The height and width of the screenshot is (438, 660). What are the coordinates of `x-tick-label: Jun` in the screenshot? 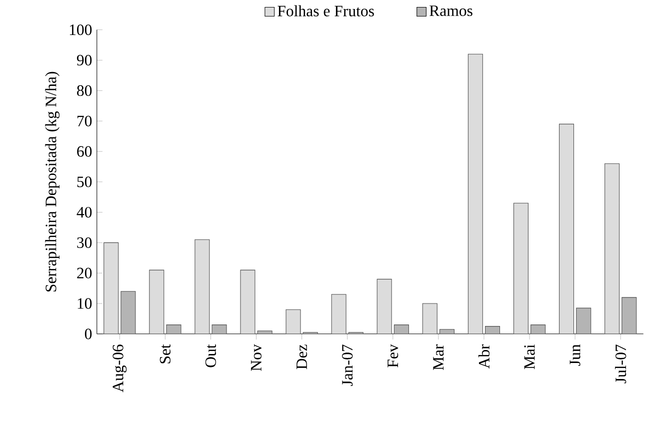 It's located at (575, 355).